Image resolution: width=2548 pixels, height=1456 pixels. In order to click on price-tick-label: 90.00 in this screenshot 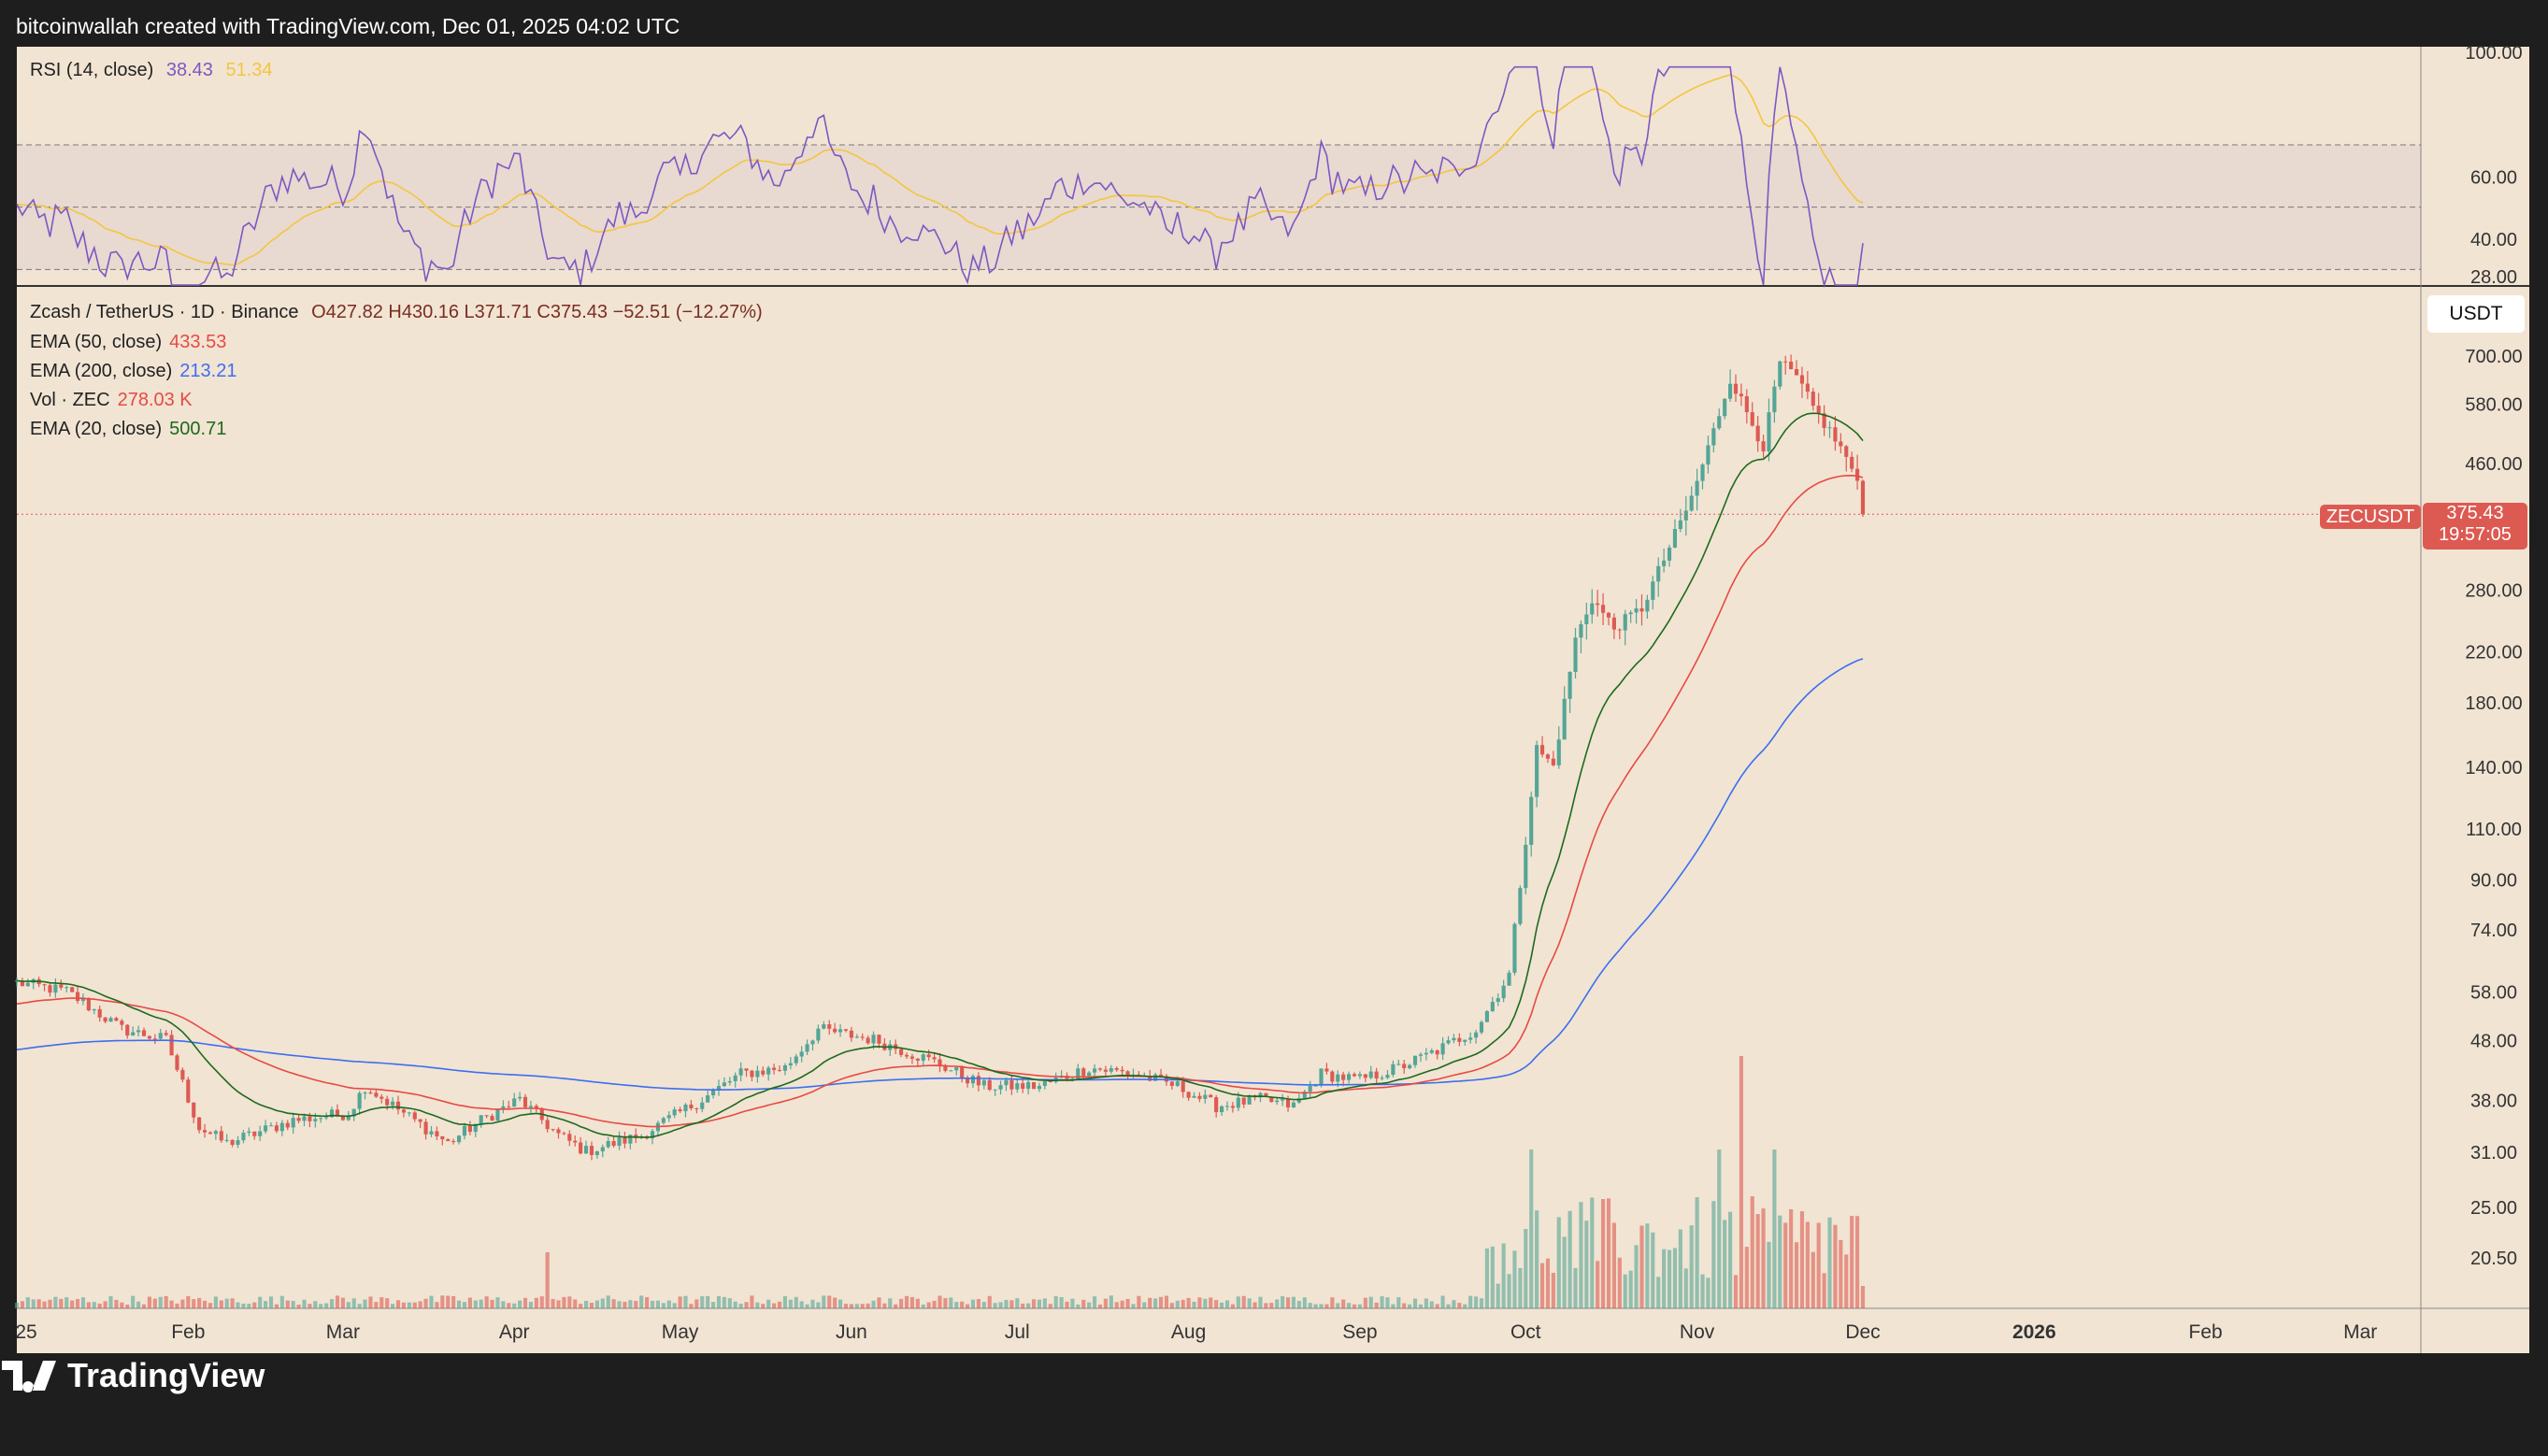, I will do `click(2493, 881)`.